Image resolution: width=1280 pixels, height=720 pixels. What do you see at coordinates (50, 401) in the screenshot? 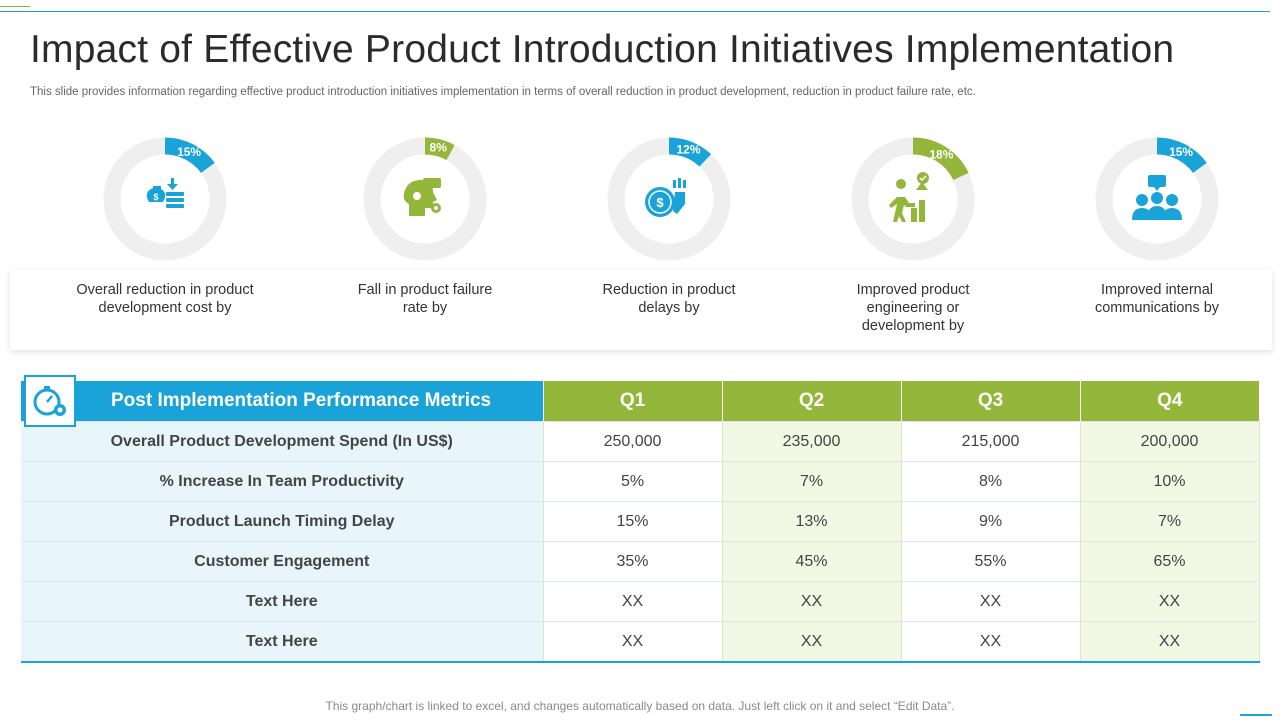
I see `gauge-gear-icon` at bounding box center [50, 401].